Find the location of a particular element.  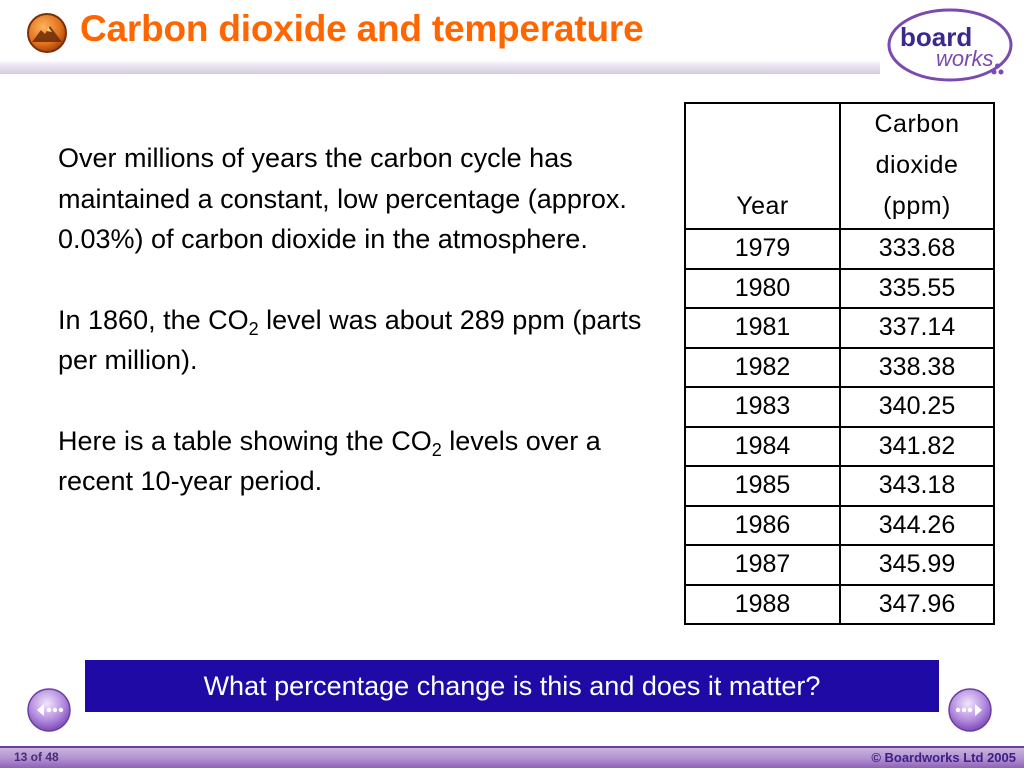

cell-co2: 344.26 is located at coordinates (917, 525).